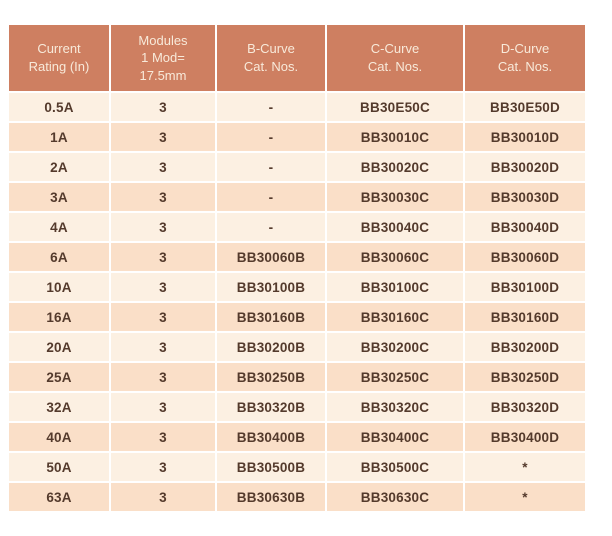 This screenshot has height=536, width=612. I want to click on cell-c-curve: BB30040C, so click(395, 227).